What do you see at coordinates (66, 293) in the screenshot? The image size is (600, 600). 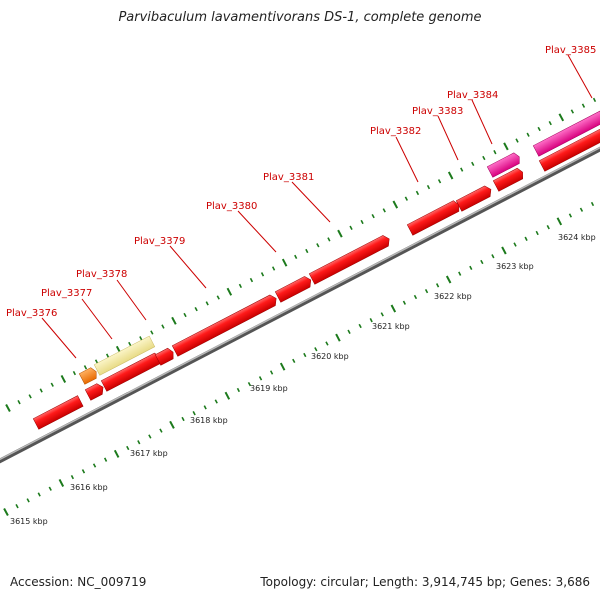 I see `gene-label: Plav_3377` at bounding box center [66, 293].